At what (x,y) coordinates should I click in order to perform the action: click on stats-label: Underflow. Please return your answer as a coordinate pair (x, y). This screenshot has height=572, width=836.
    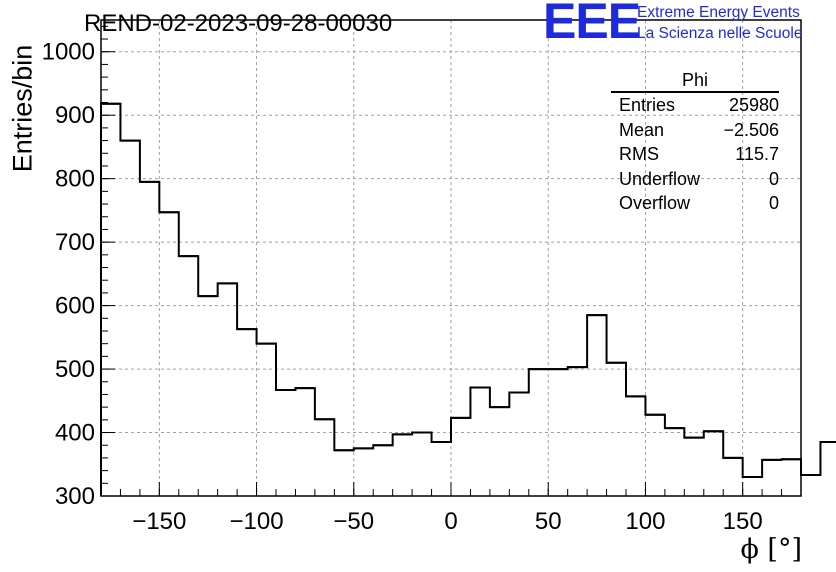
    Looking at the image, I should click on (660, 178).